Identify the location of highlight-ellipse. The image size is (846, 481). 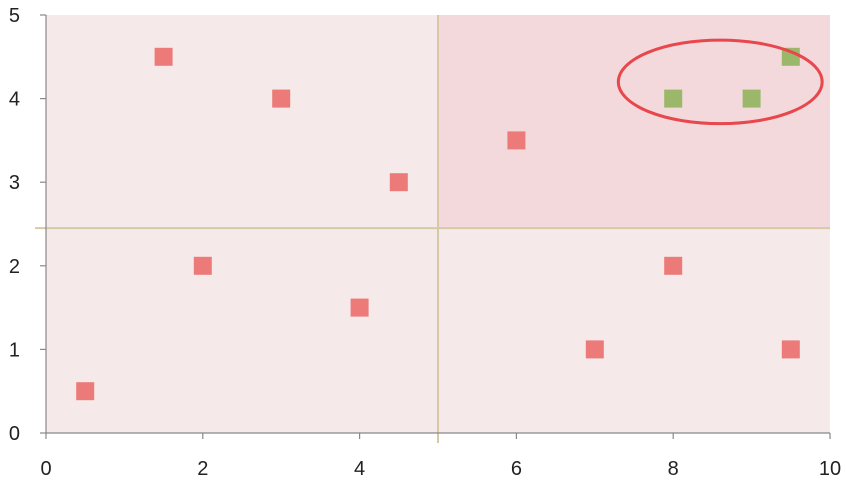
(720, 82).